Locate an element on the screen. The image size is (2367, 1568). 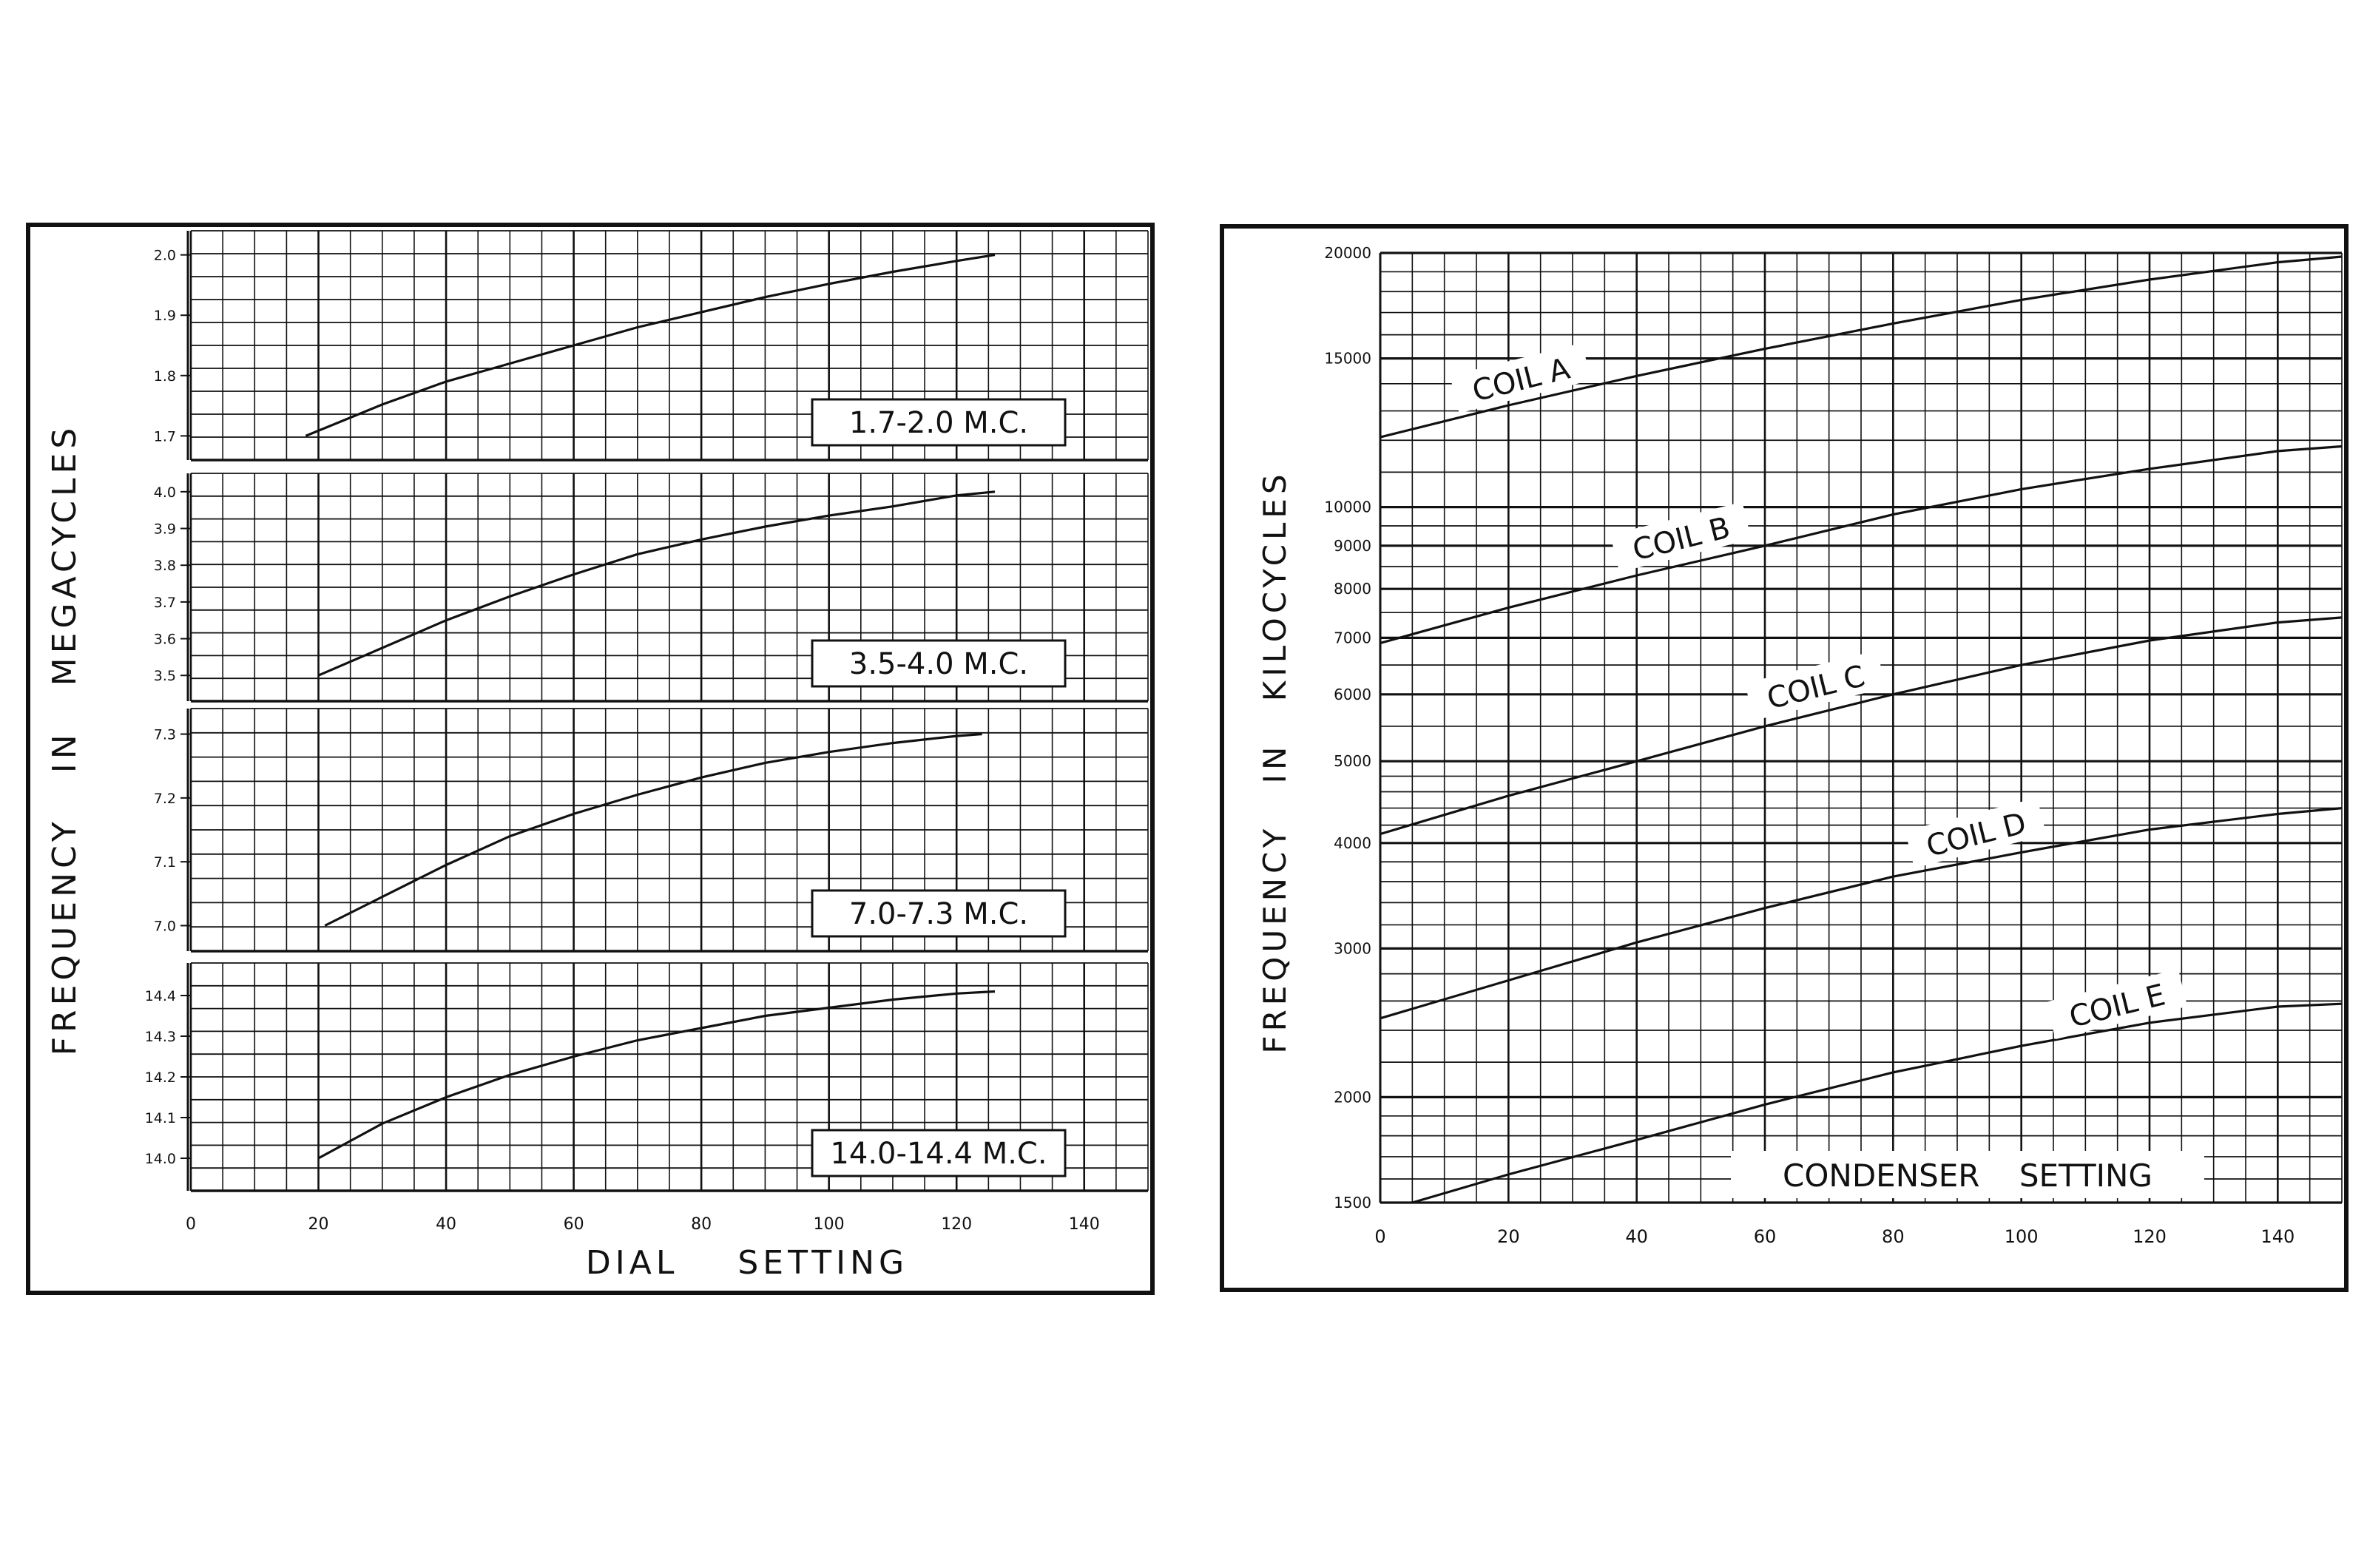
y-tick-label: 5000 is located at coordinates (1353, 761).